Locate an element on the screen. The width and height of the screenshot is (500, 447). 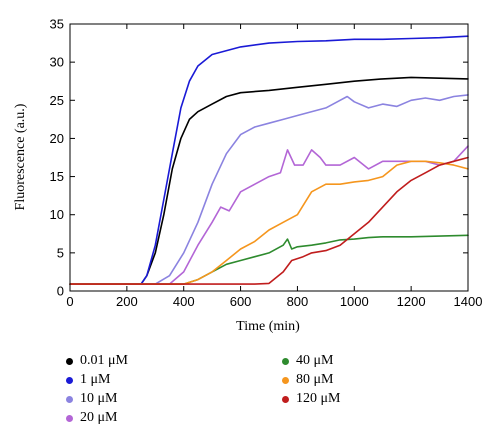
legend-label: 20 μM is located at coordinates (99, 417).